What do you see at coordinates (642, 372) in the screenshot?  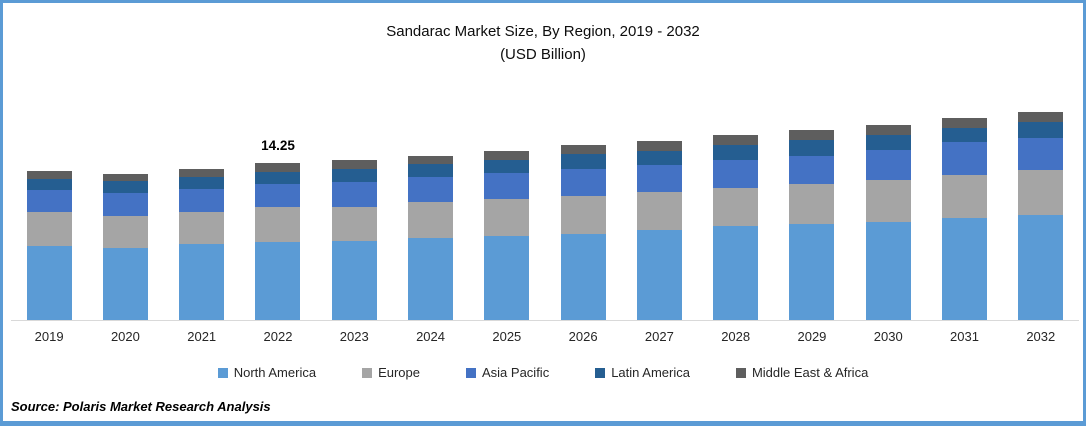 I see `legend-item-latin-america: Latin America` at bounding box center [642, 372].